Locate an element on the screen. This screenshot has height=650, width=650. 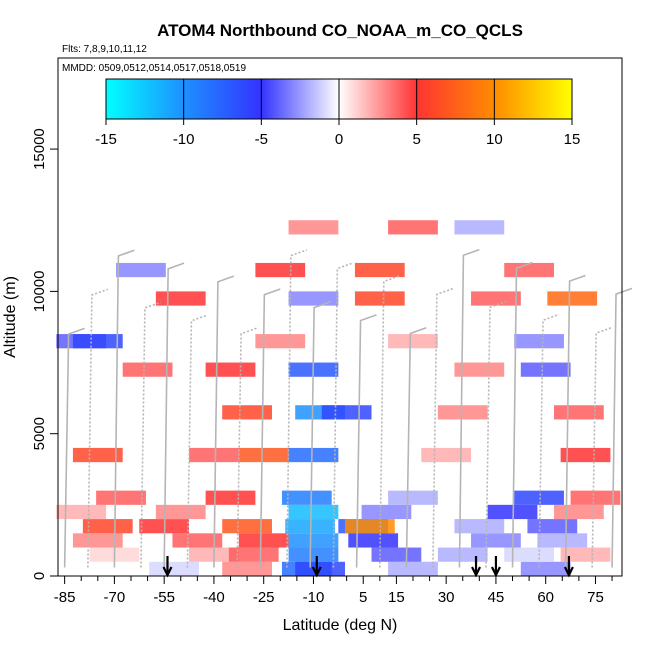
colorbar-tick-label: 5 is located at coordinates (416, 139).